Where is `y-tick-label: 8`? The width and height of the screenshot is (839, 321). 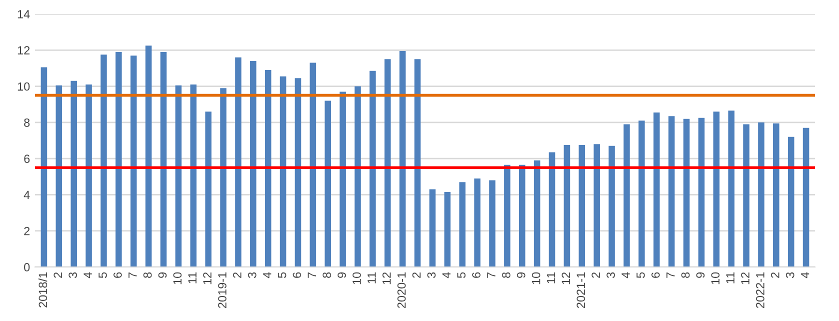
y-tick-label: 8 is located at coordinates (27, 122).